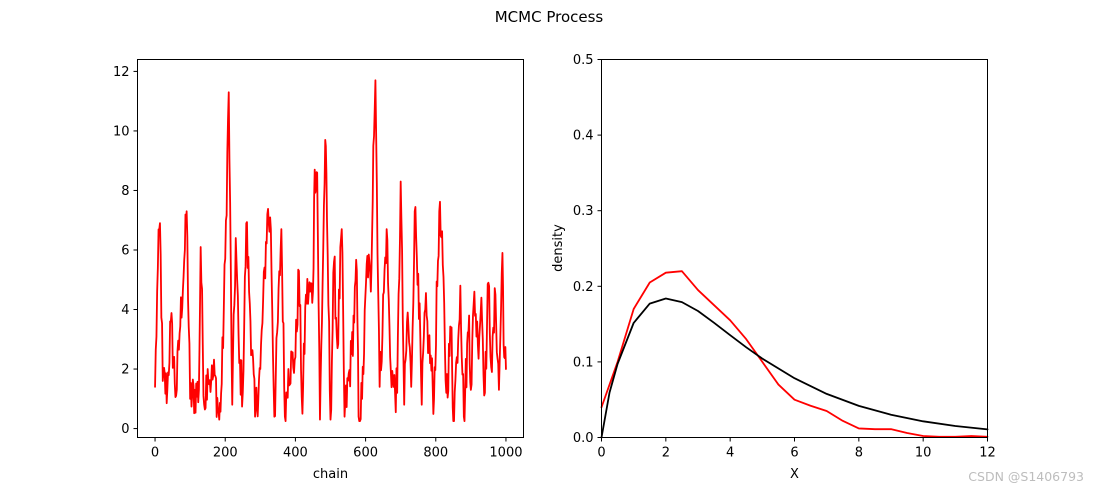  What do you see at coordinates (583, 287) in the screenshot?
I see `density-y-tick-label: 0.2` at bounding box center [583, 287].